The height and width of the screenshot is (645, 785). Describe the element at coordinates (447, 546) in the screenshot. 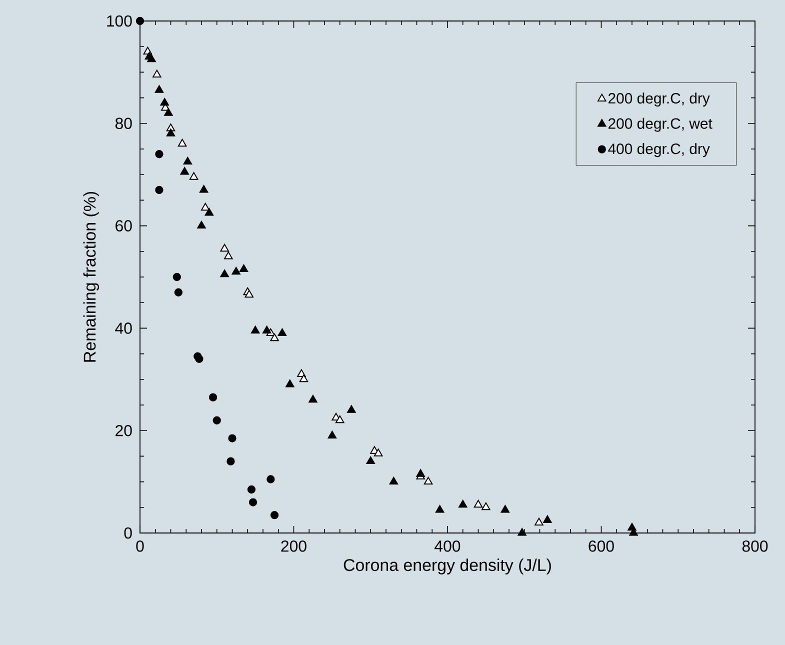

I see `x-tick-label: 400` at that location.